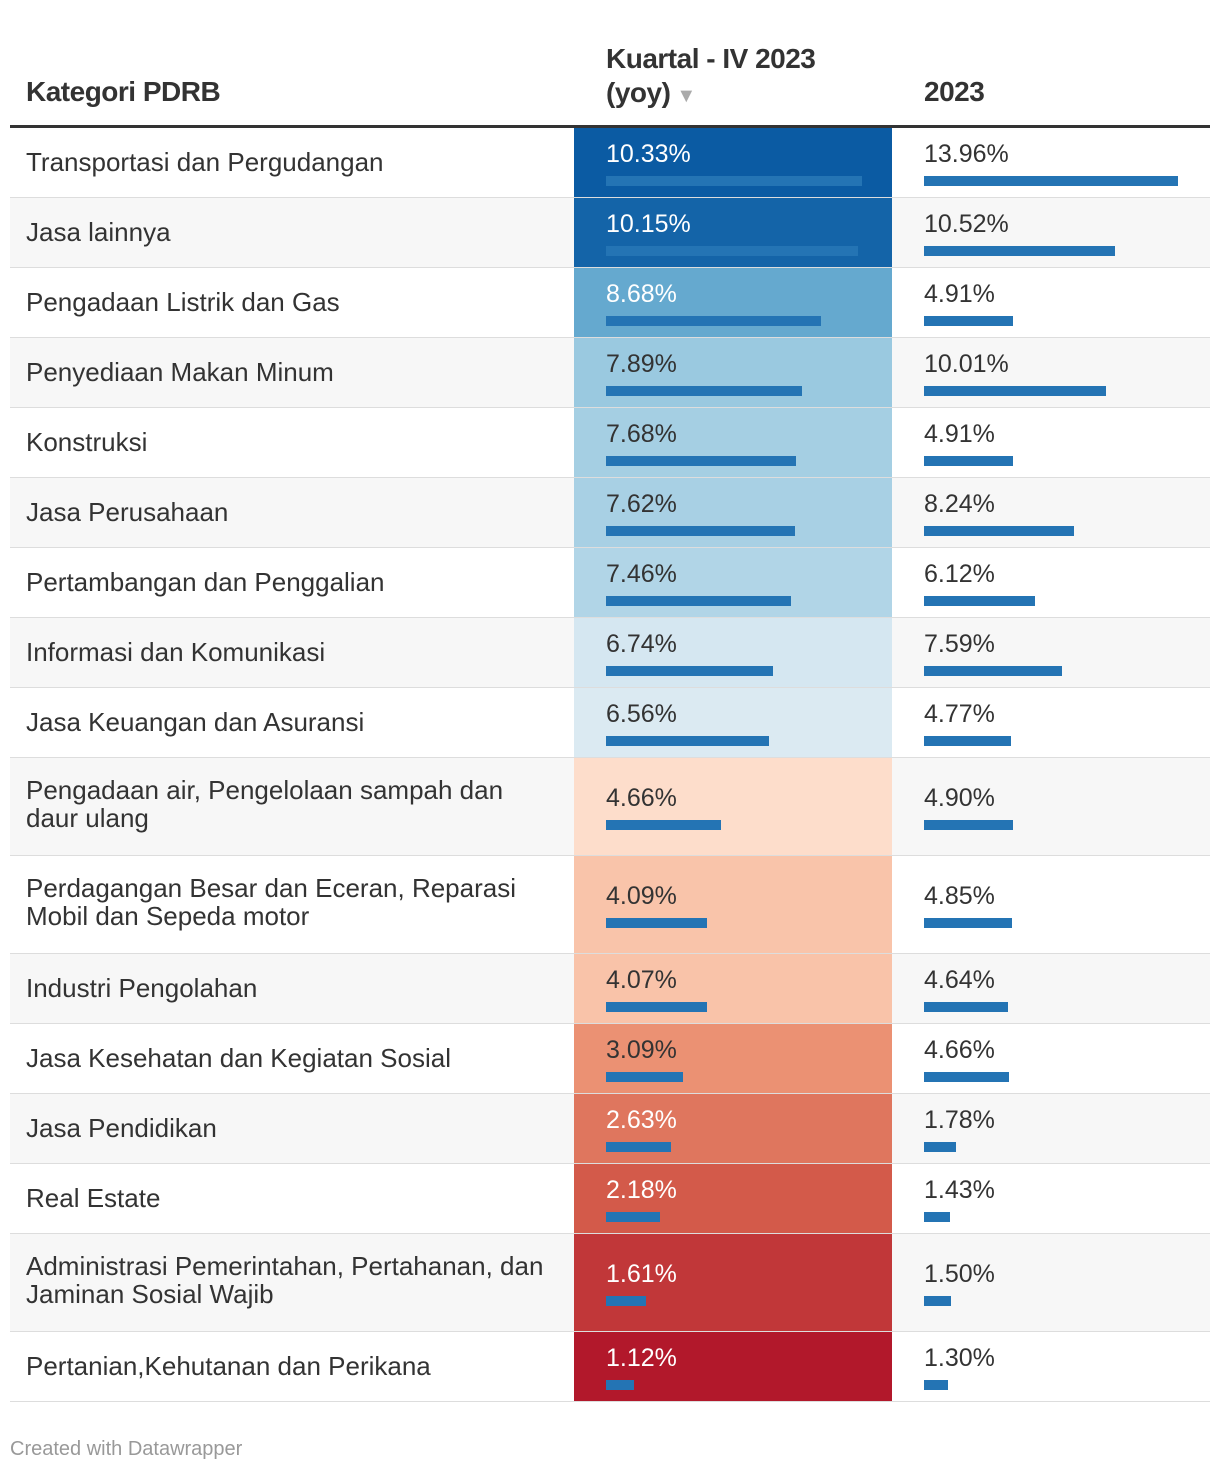 The image size is (1220, 1474). Describe the element at coordinates (711, 58) in the screenshot. I see `column-header-q4-title: Kuartal - IV 2023` at that location.